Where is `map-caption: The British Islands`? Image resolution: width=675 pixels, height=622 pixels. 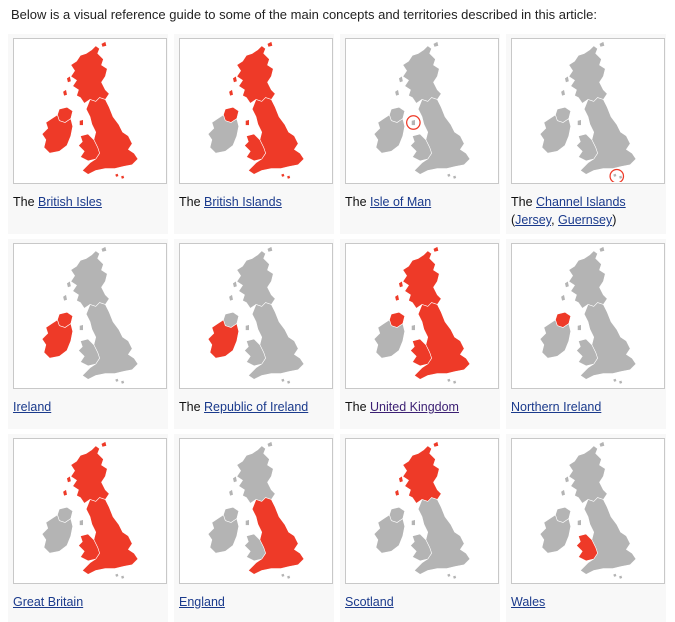
map-caption: The British Islands is located at coordinates (254, 202).